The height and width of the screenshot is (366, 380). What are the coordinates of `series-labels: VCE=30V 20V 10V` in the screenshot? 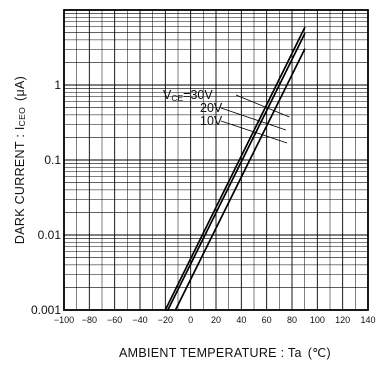 It's located at (193, 108).